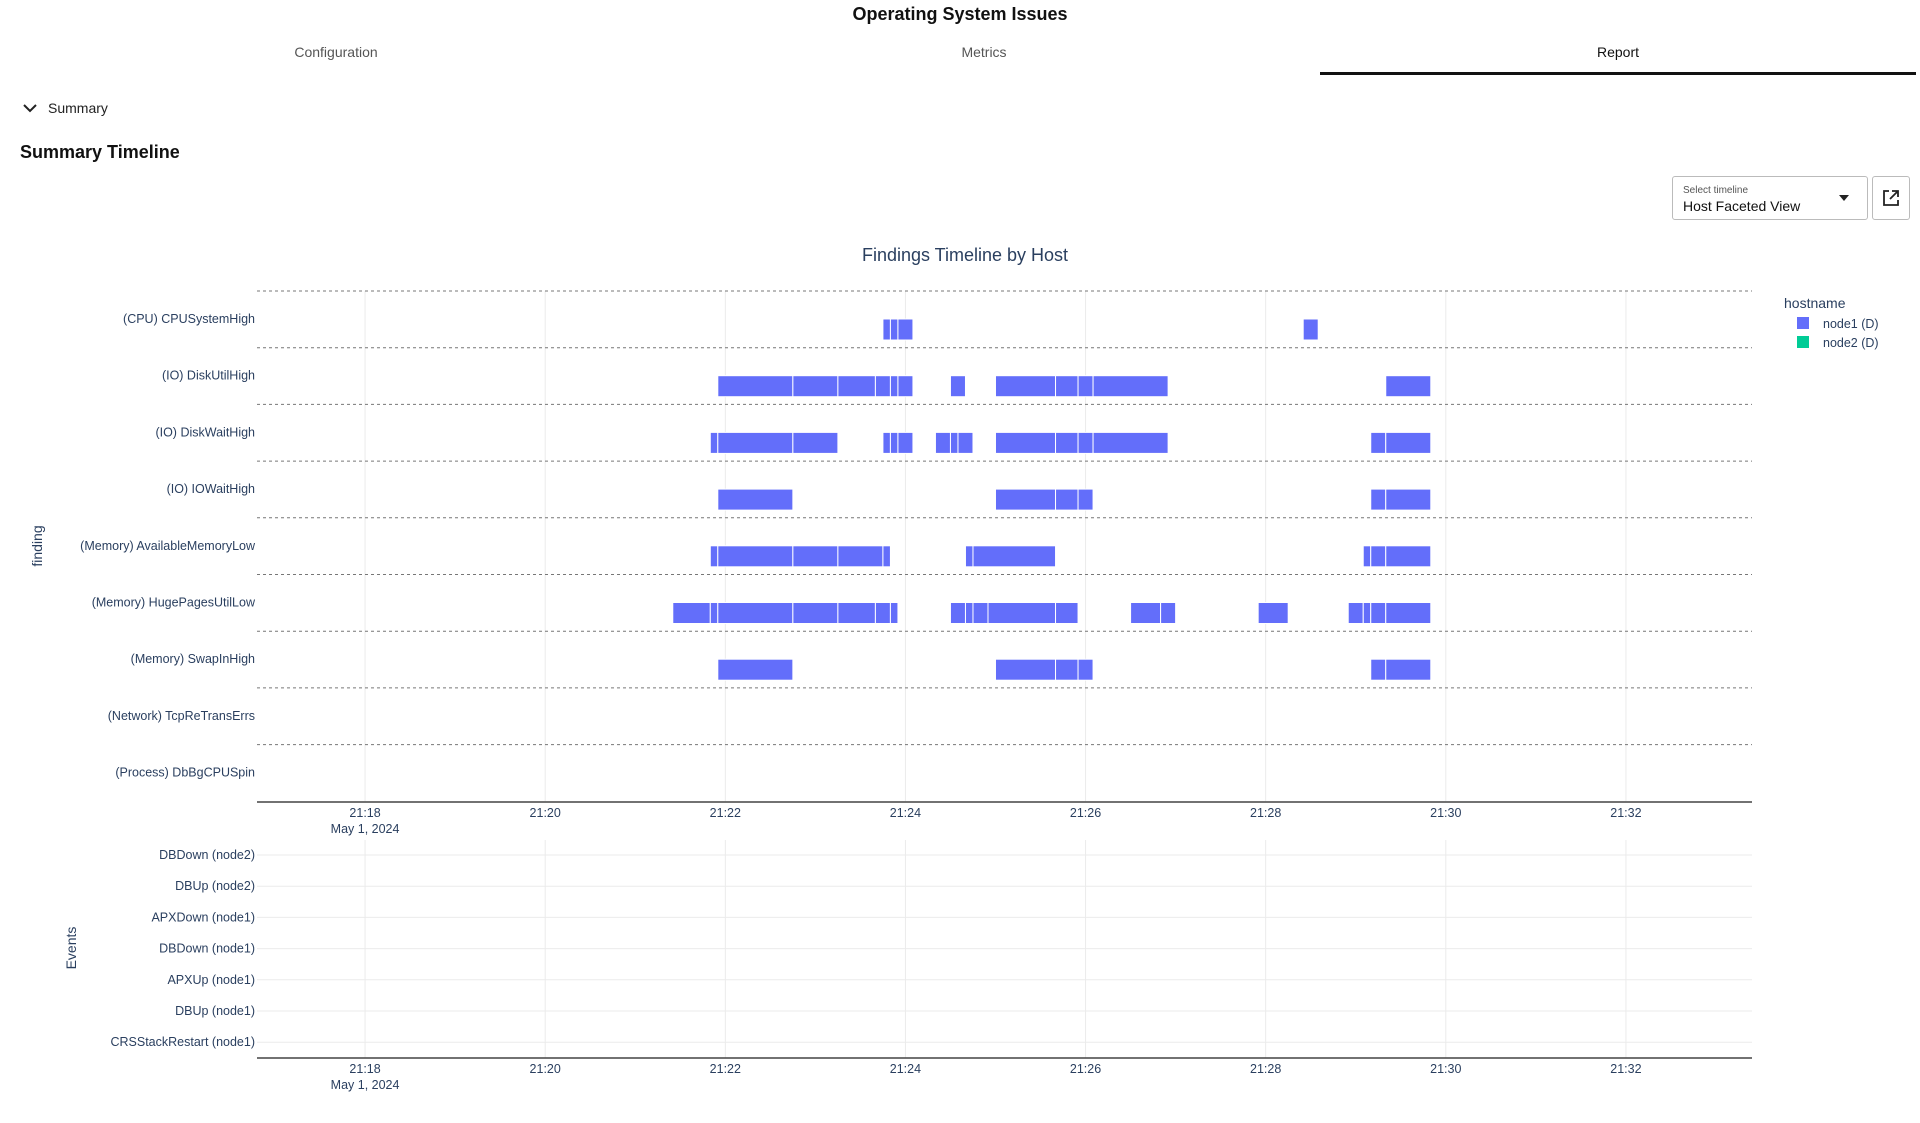  What do you see at coordinates (71, 948) in the screenshot?
I see `y-axis-title: Events` at bounding box center [71, 948].